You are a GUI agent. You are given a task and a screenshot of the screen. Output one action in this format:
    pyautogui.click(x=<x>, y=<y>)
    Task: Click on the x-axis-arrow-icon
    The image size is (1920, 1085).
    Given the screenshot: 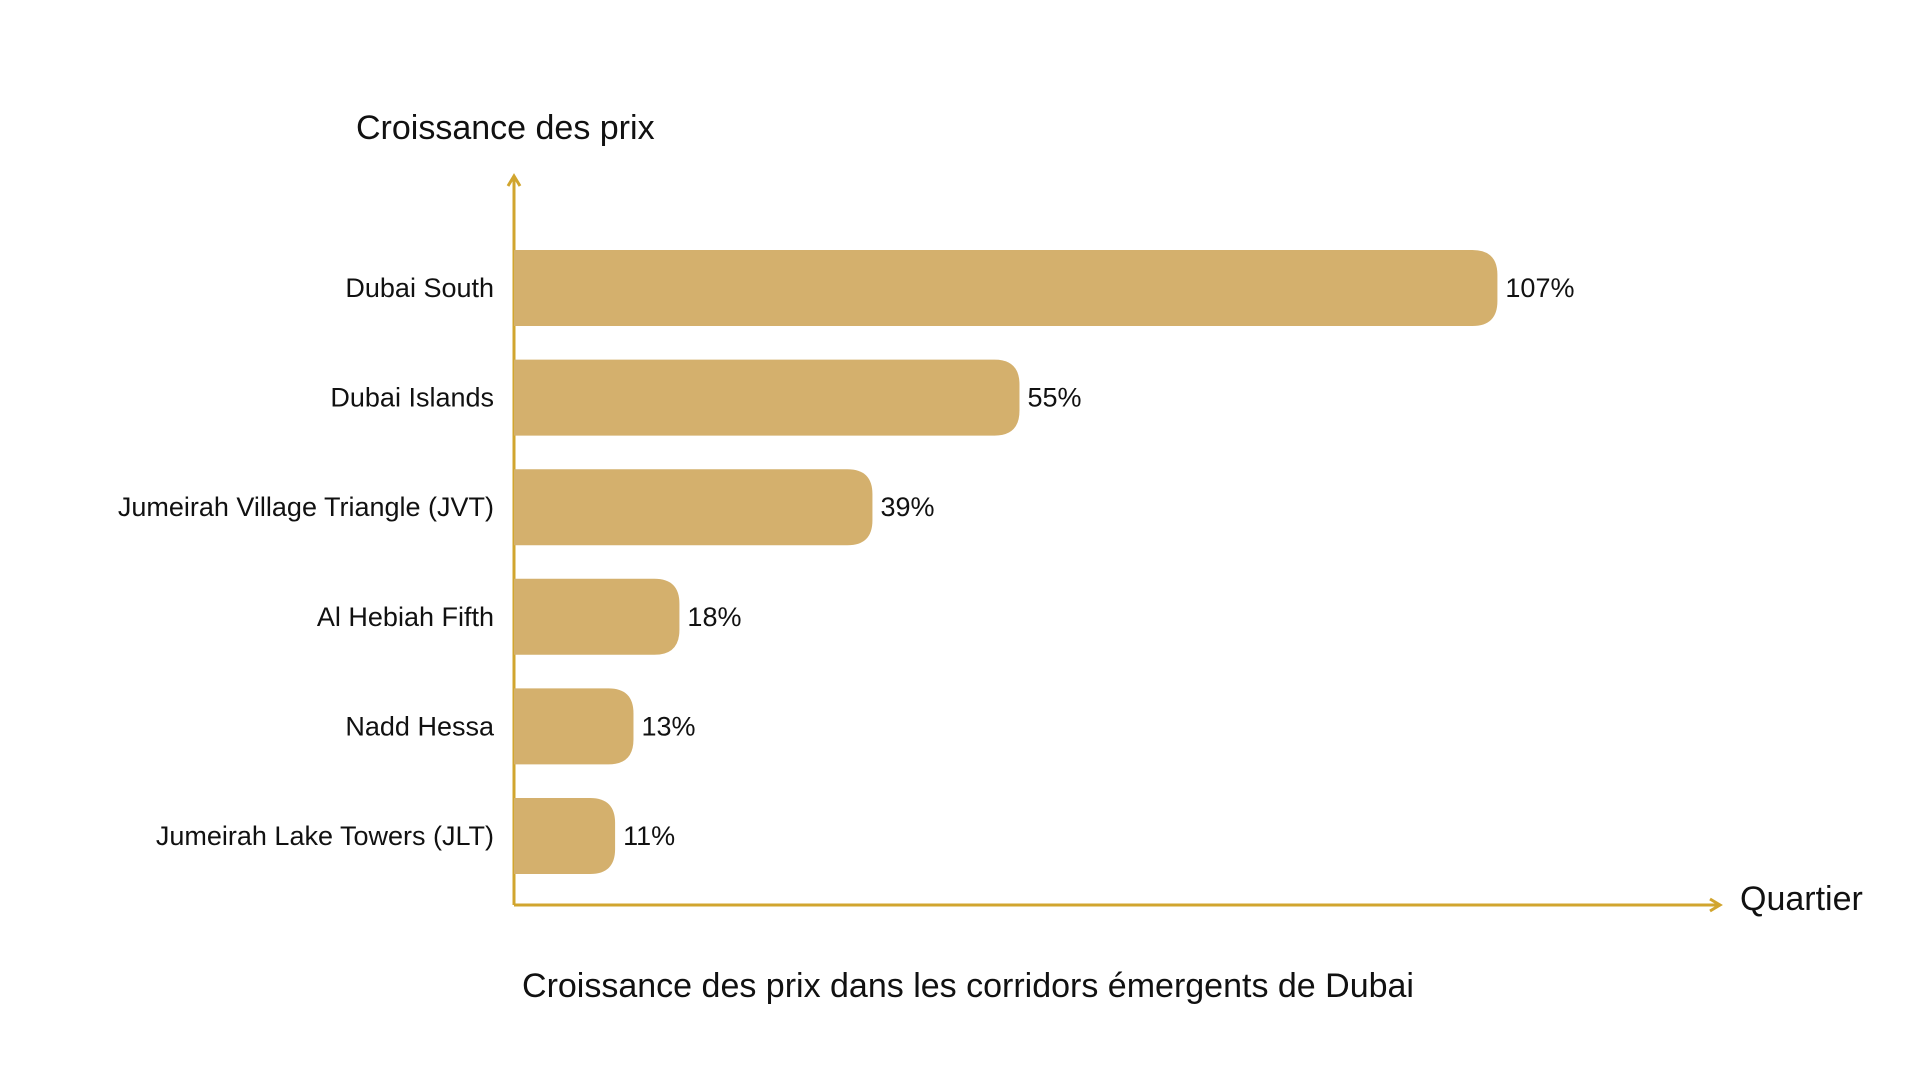 What is the action you would take?
    pyautogui.click(x=1716, y=905)
    